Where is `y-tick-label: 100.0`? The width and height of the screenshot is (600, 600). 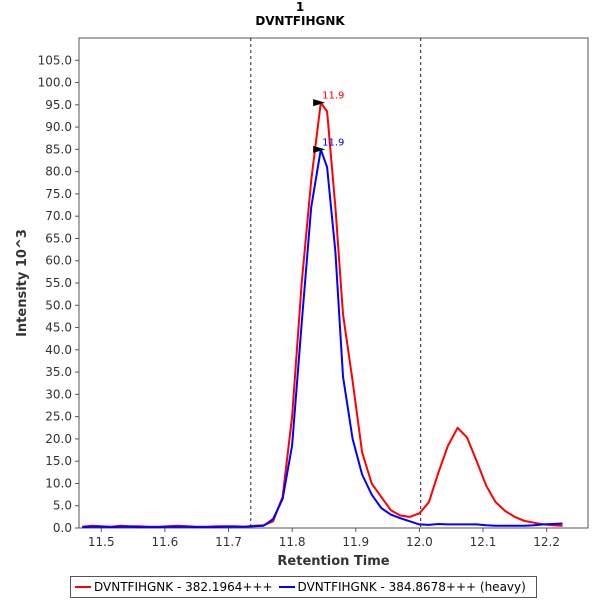 y-tick-label: 100.0 is located at coordinates (55, 83).